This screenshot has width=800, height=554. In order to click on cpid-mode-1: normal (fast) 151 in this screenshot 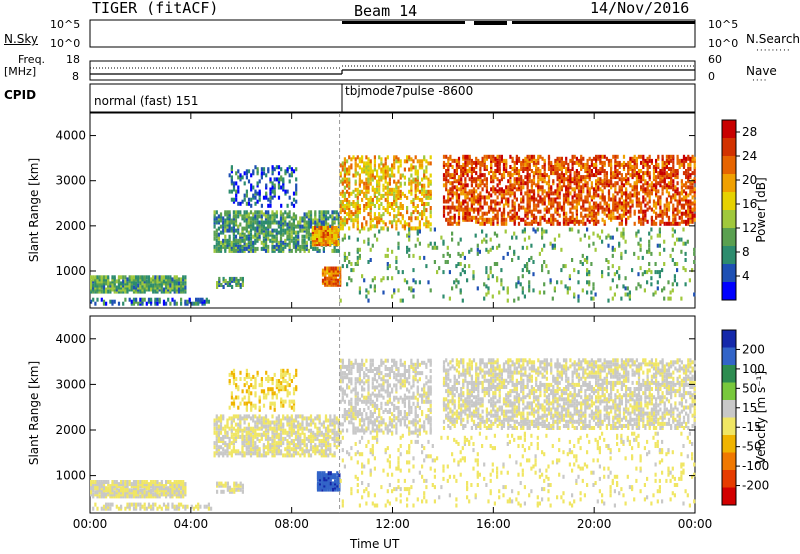, I will do `click(146, 101)`.